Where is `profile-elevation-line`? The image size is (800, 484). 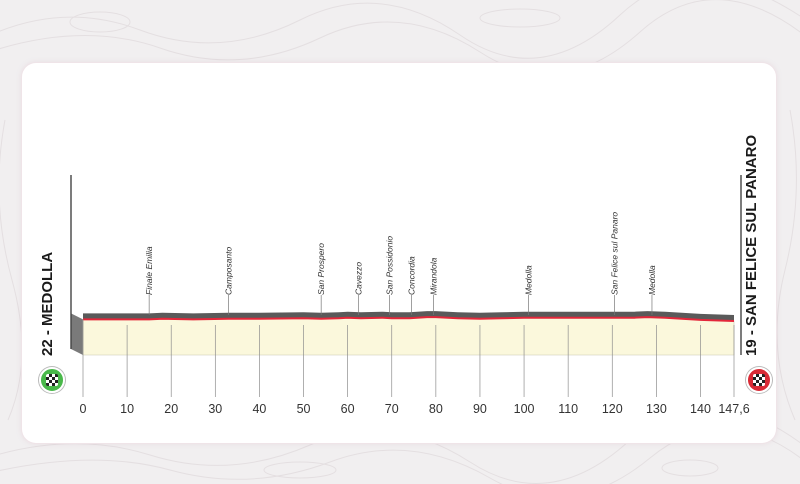
profile-elevation-line is located at coordinates (409, 319).